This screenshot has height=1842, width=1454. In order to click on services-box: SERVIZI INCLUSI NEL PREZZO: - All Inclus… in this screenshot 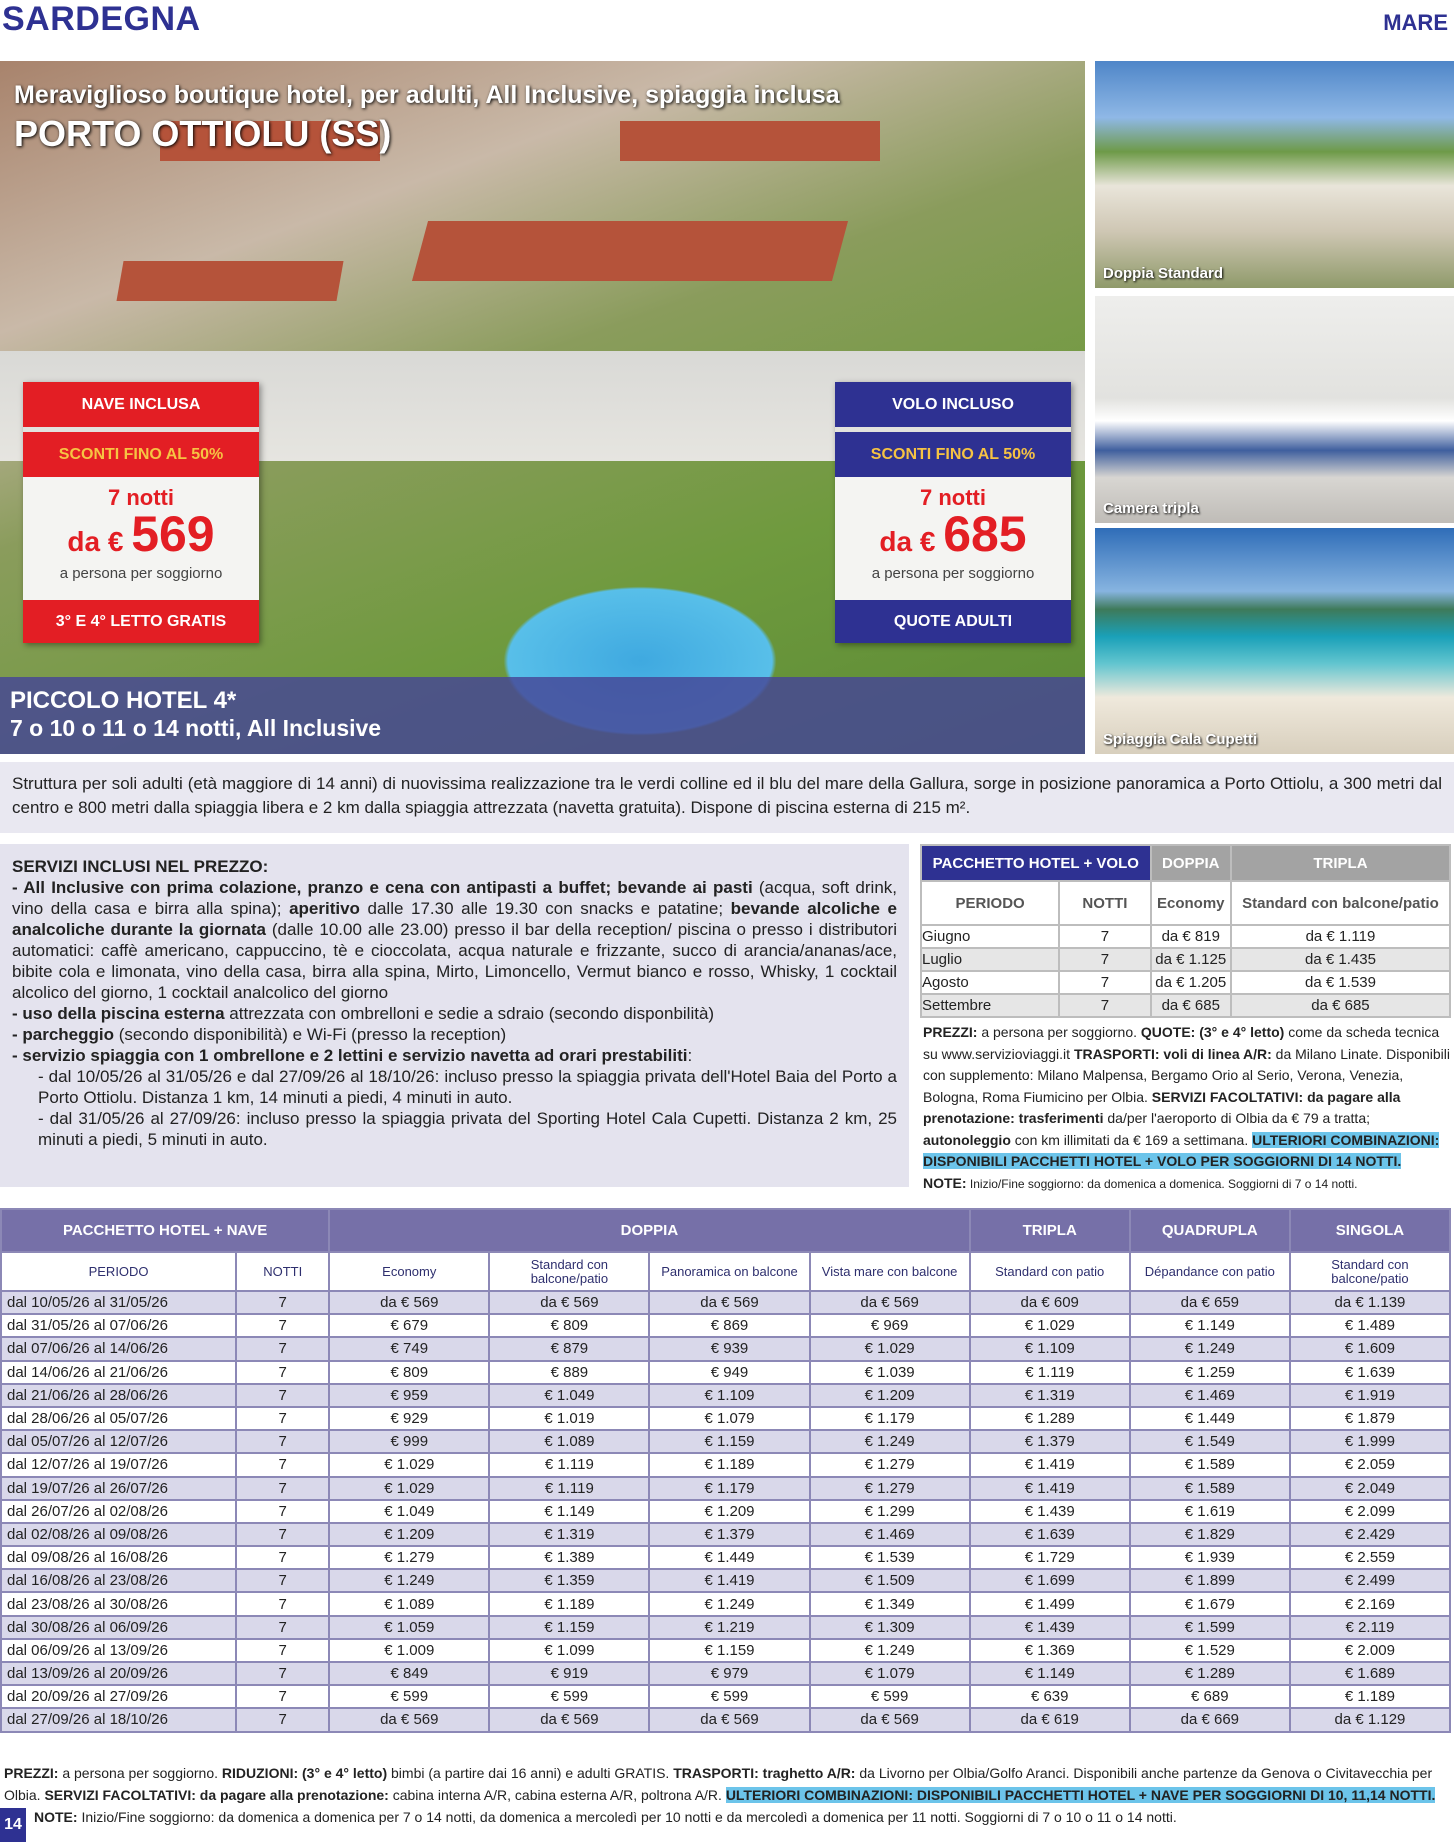, I will do `click(454, 1015)`.